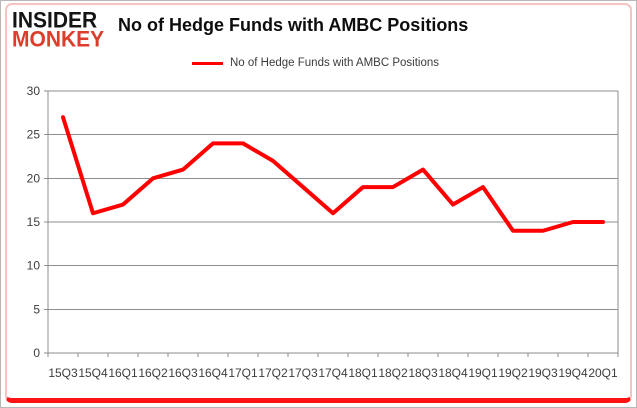  I want to click on x-tick-label: 17Q2, so click(273, 373).